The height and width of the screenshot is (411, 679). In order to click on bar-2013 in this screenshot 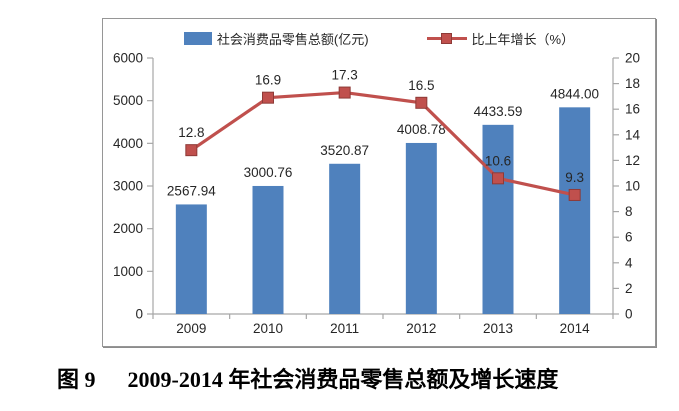, I will do `click(498, 219)`.